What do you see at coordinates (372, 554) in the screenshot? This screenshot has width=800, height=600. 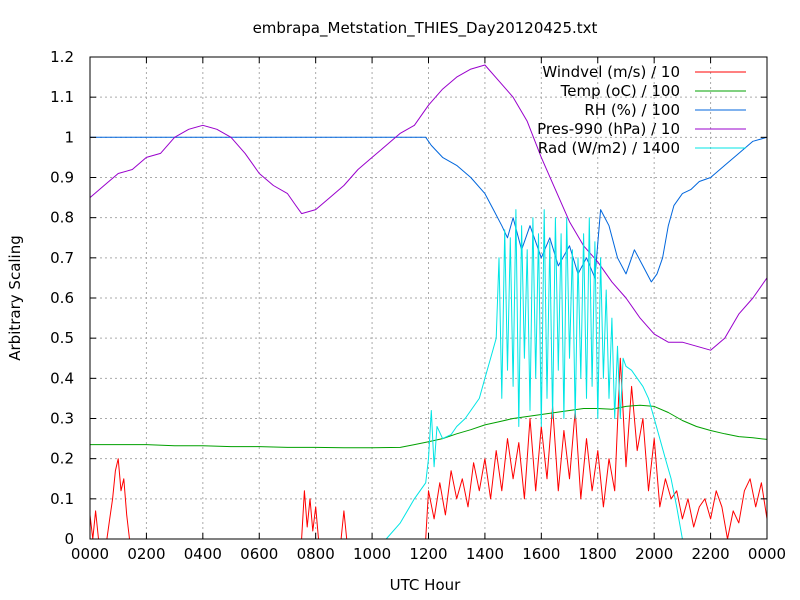 I see `x-tick-label: 1000` at bounding box center [372, 554].